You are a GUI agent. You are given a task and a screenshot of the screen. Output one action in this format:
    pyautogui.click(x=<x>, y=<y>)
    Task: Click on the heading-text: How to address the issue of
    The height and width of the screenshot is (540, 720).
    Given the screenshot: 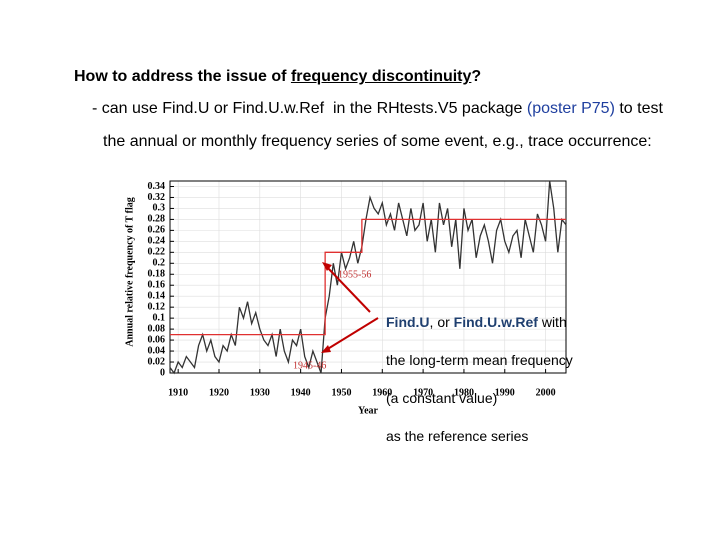 What is the action you would take?
    pyautogui.click(x=182, y=76)
    